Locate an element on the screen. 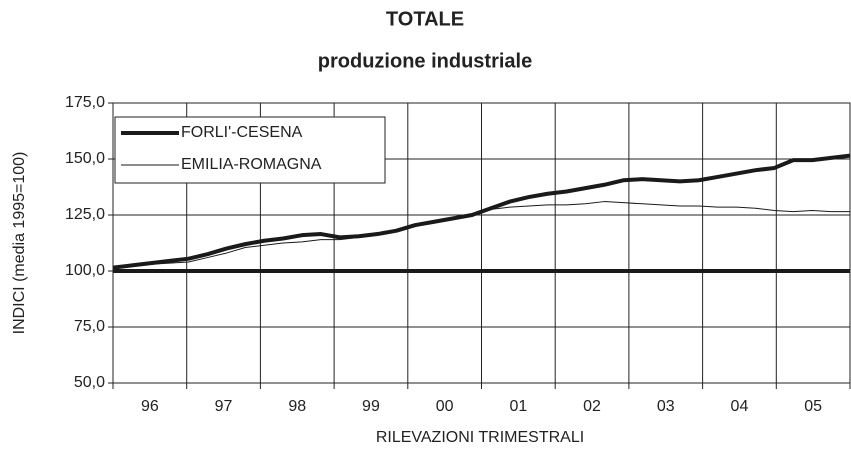 This screenshot has height=452, width=851. x-tick-label: 02 is located at coordinates (592, 406).